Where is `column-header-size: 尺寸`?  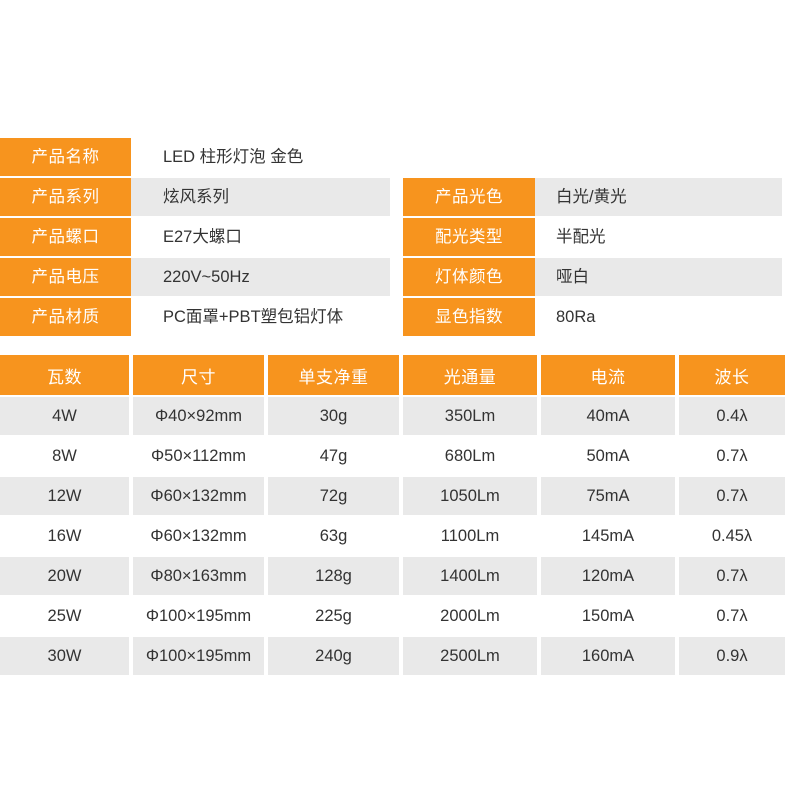 column-header-size: 尺寸 is located at coordinates (199, 376).